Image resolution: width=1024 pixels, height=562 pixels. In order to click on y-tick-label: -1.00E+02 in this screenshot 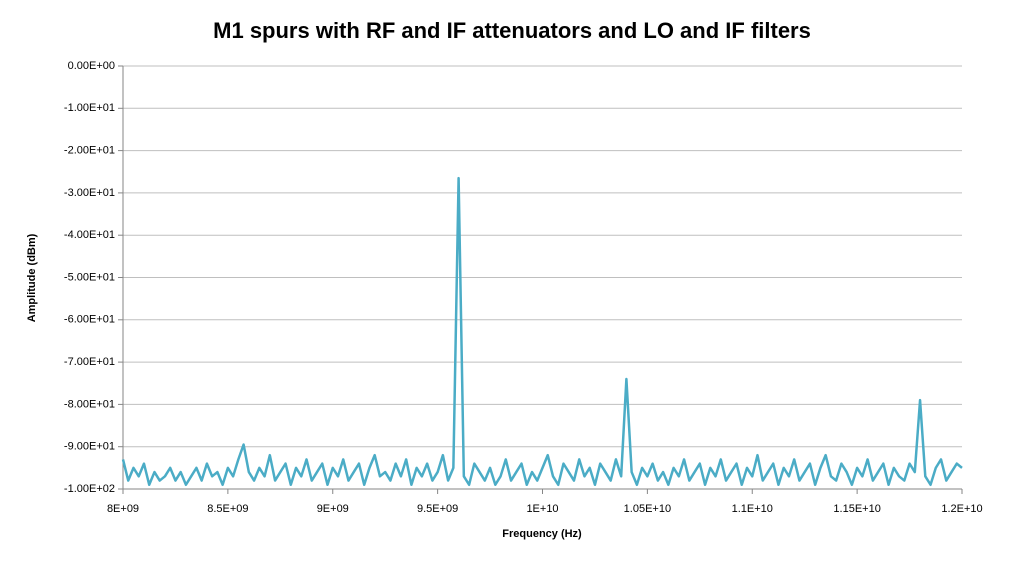, I will do `click(89, 489)`.